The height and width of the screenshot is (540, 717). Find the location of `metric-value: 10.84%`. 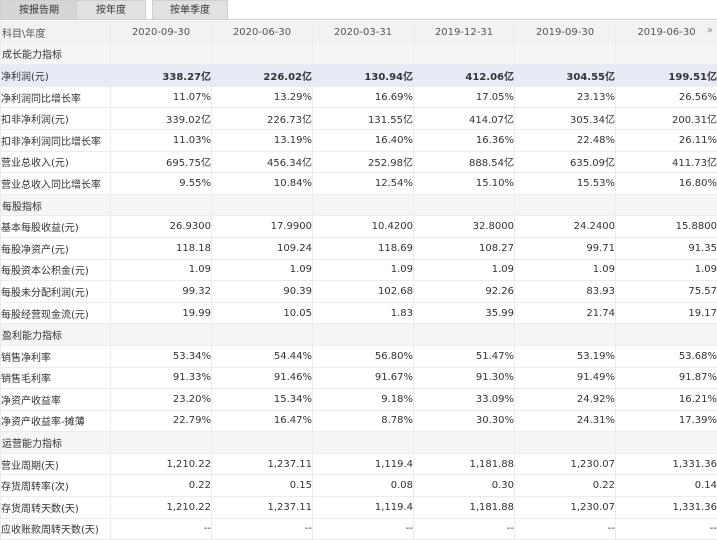

metric-value: 10.84% is located at coordinates (262, 183).